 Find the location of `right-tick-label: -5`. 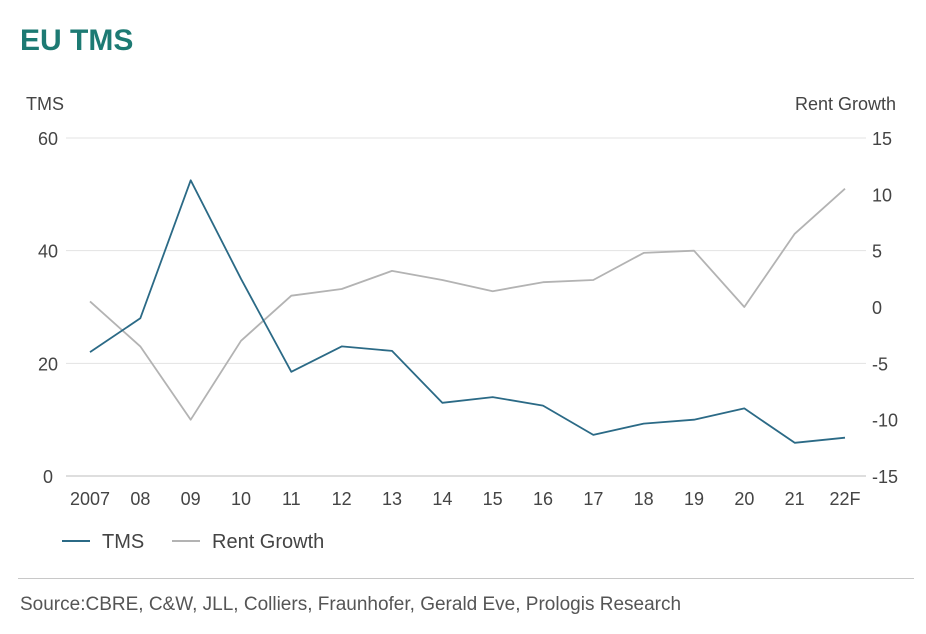

right-tick-label: -5 is located at coordinates (880, 364).